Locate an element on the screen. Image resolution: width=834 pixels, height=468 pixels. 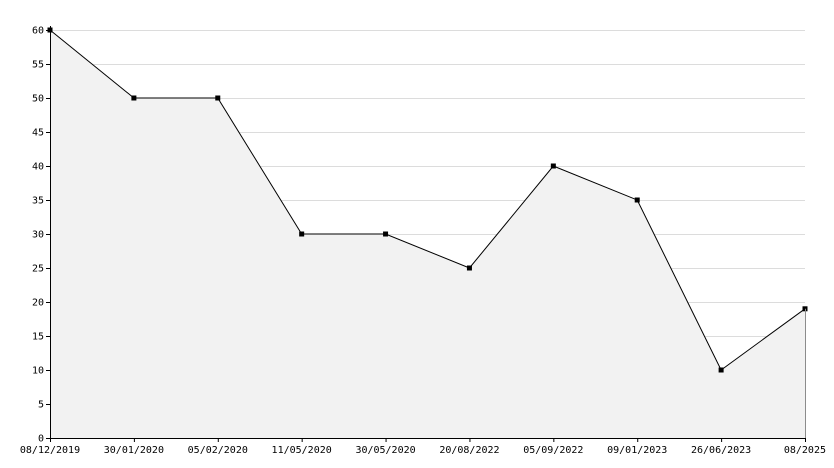
y-tick-label: 45 is located at coordinates (38, 133).